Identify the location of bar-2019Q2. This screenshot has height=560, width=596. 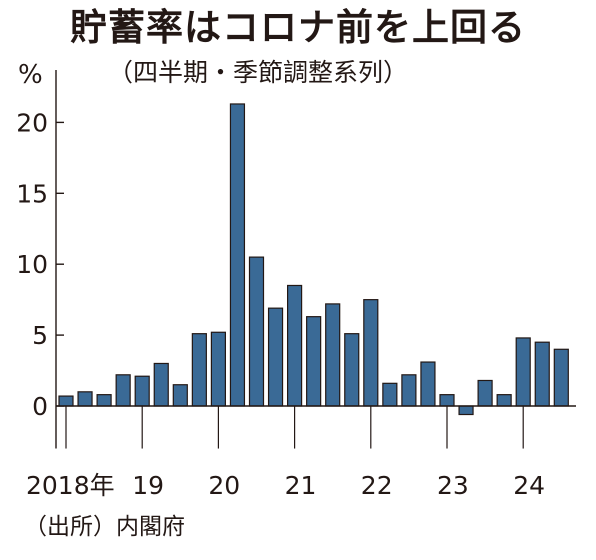
(161, 384).